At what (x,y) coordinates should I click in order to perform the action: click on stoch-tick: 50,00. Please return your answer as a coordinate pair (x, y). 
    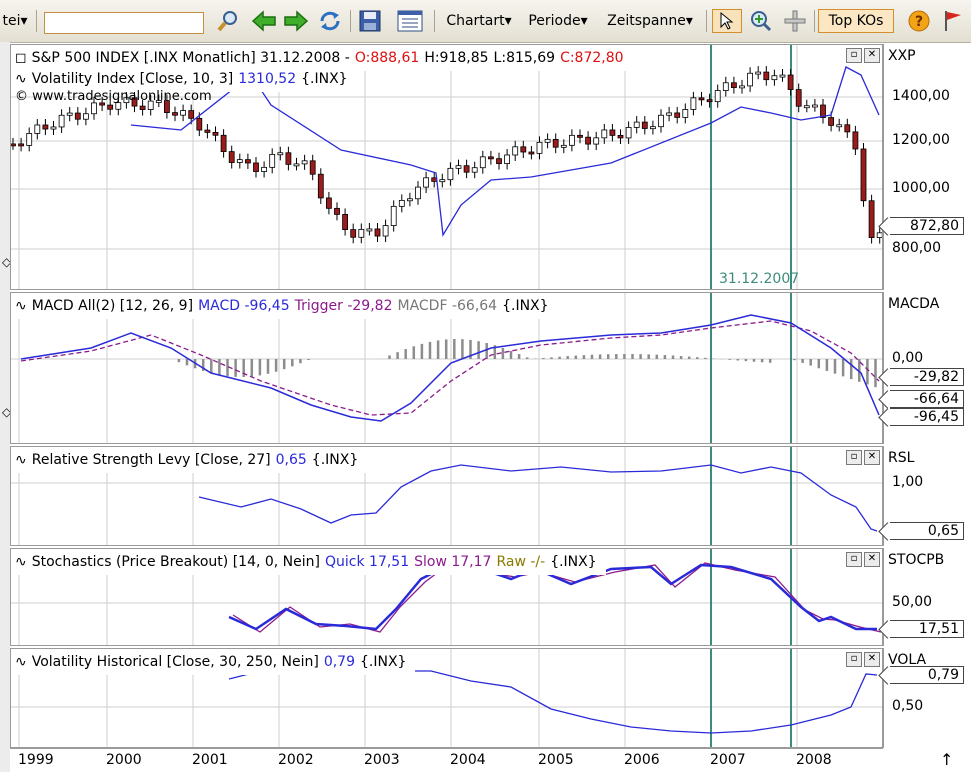
    Looking at the image, I should click on (912, 602).